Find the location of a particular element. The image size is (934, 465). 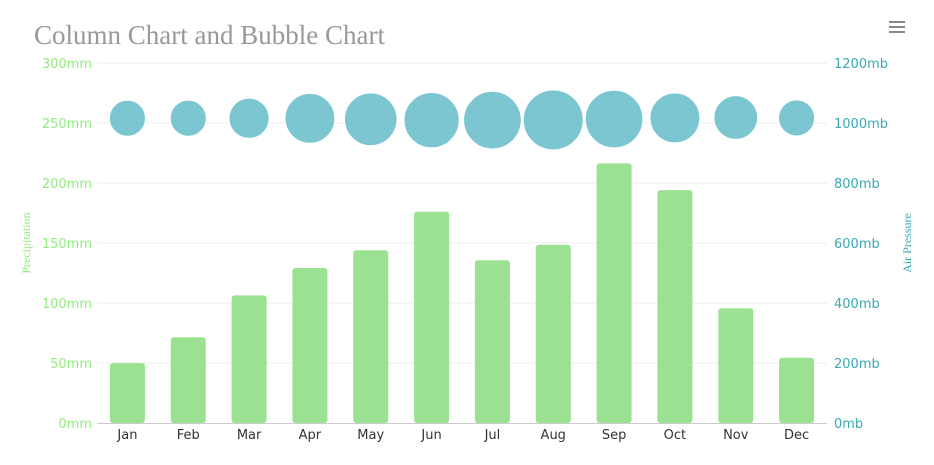

x-tick-label: Apr is located at coordinates (310, 435).